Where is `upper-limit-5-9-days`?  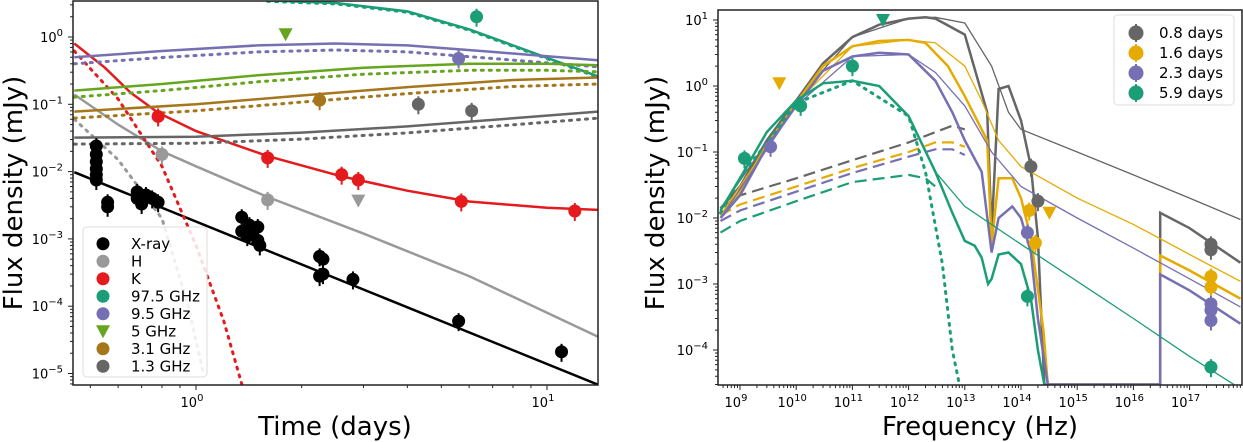 upper-limit-5-9-days is located at coordinates (882, 20).